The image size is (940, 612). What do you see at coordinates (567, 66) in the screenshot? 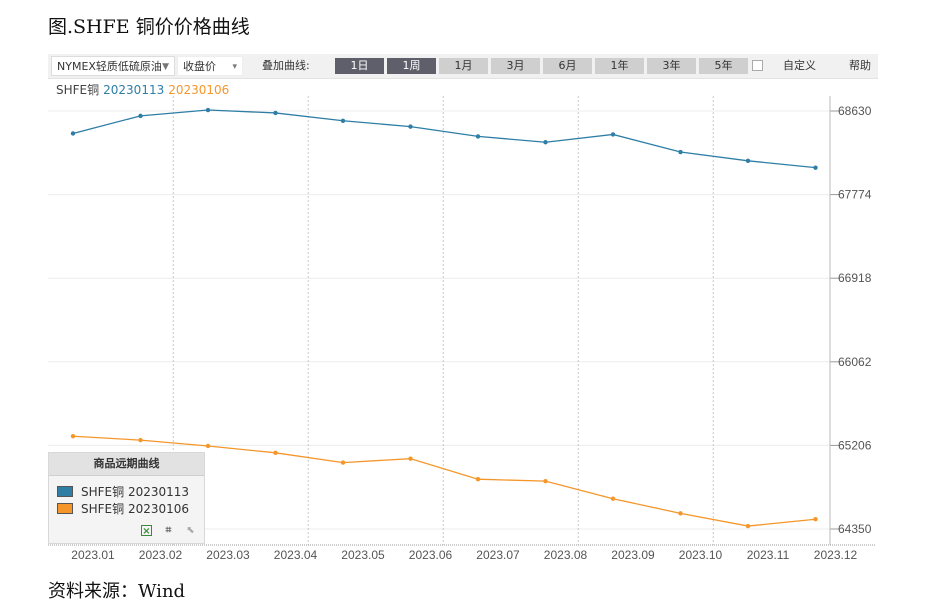
I see `period-button-4: 6月` at bounding box center [567, 66].